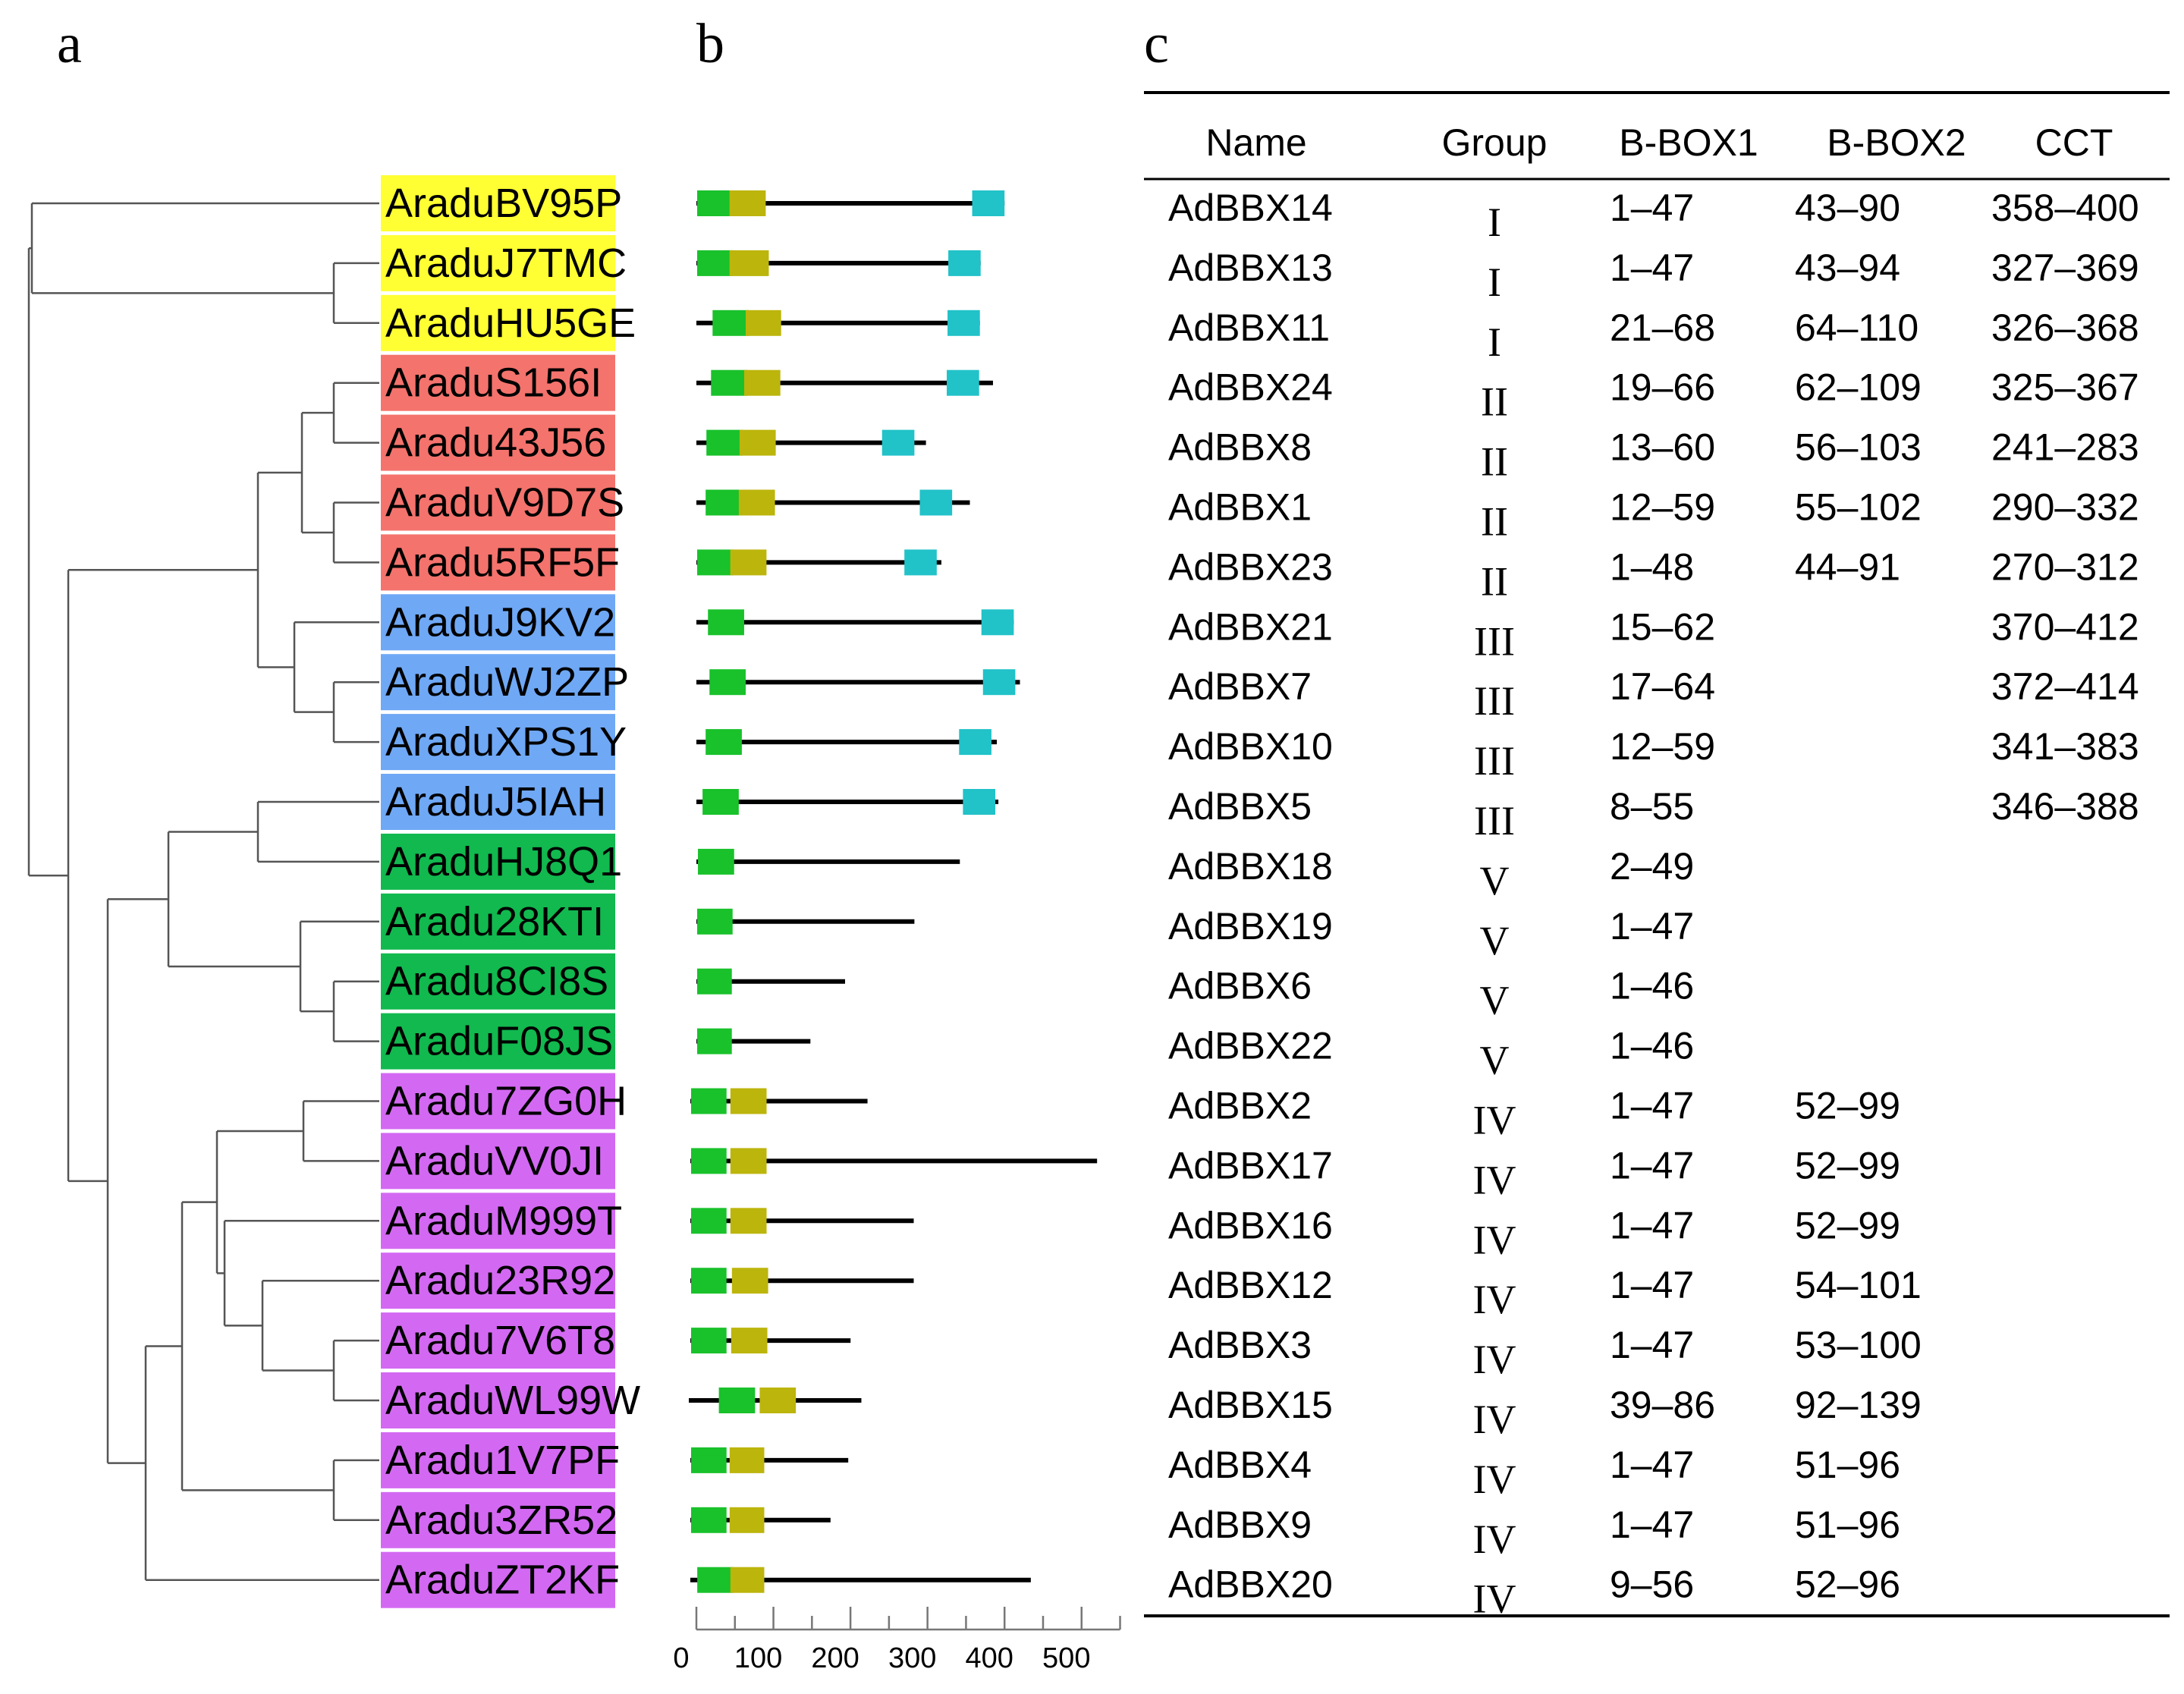 The width and height of the screenshot is (2184, 1694). I want to click on gene-label: AraduV9D7S, so click(505, 503).